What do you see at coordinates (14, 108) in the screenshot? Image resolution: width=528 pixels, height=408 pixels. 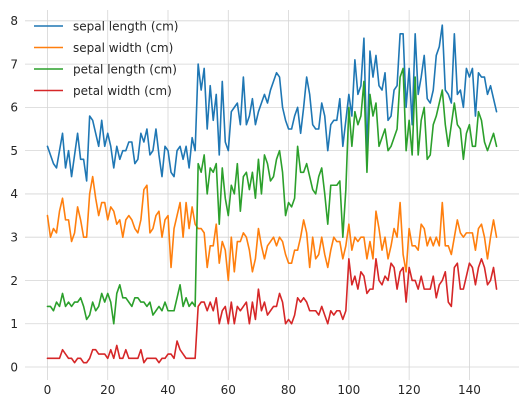 I see `y-tick-label: 6` at bounding box center [14, 108].